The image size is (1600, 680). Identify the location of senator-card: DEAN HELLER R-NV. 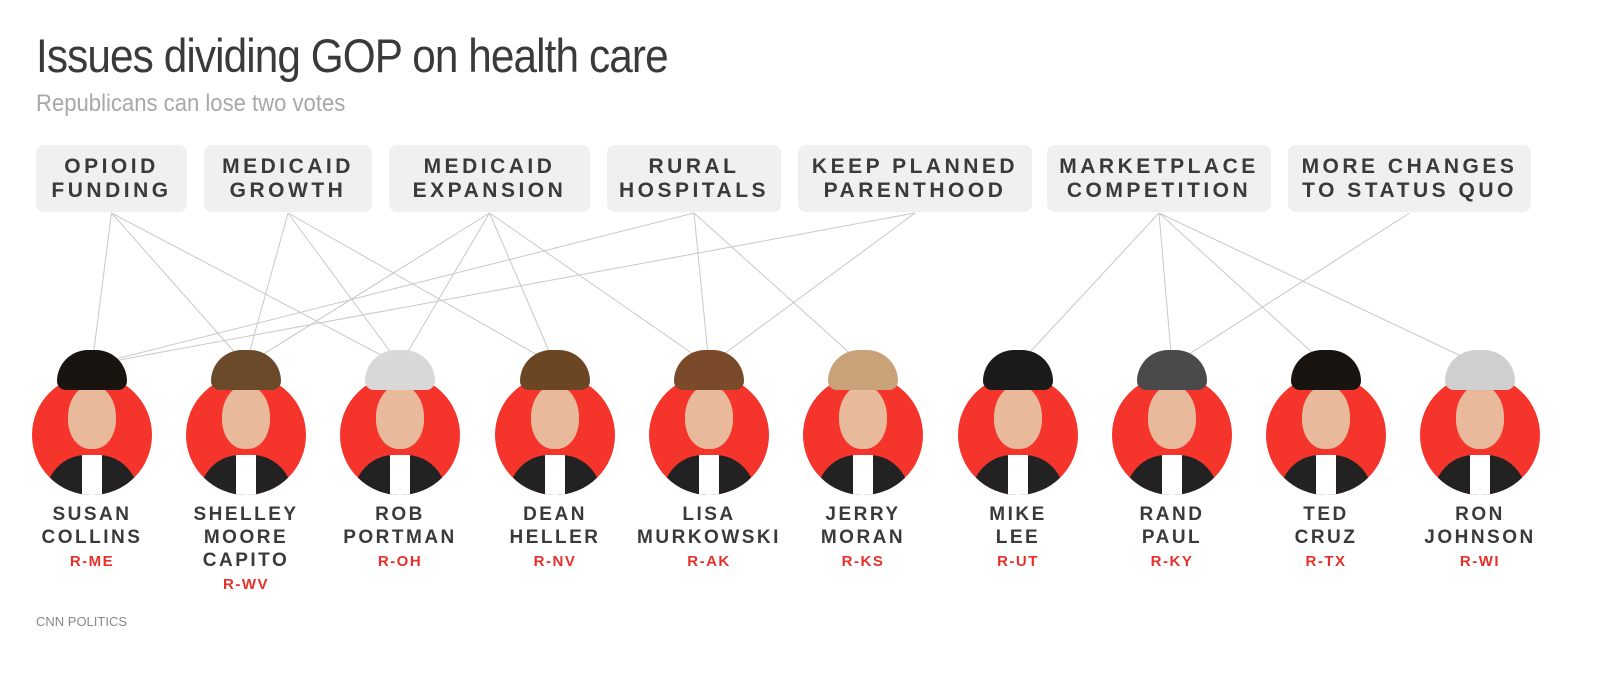
(555, 460).